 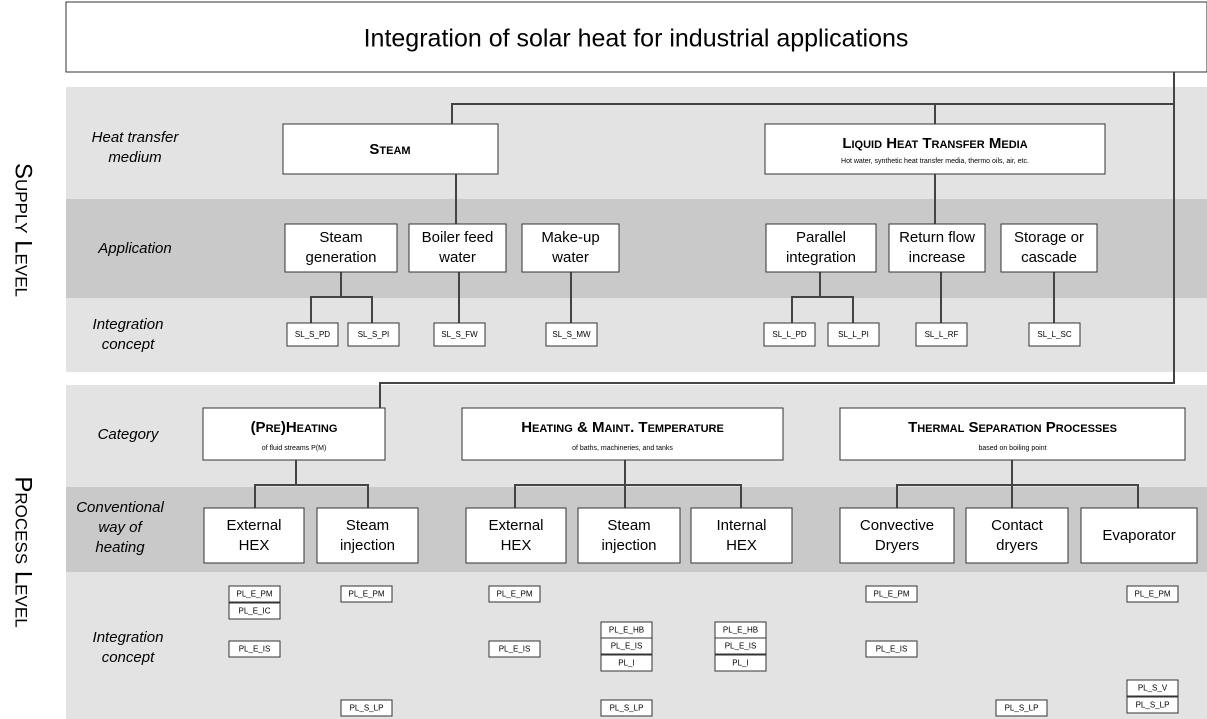 I want to click on application: generation, so click(x=341, y=257).